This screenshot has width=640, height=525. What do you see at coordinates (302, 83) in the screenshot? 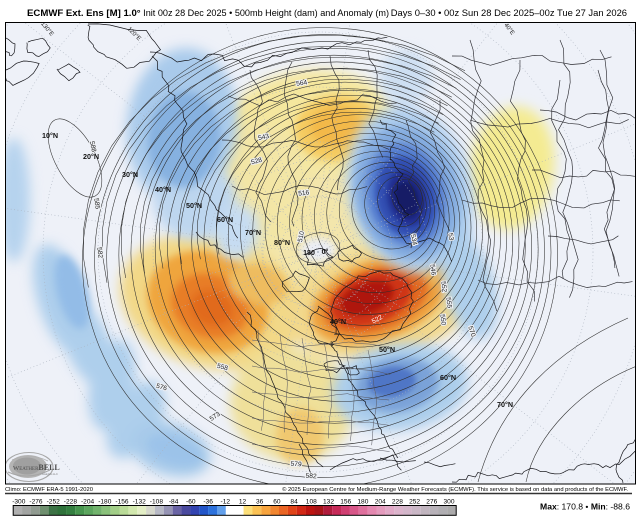
I see `svg-text: 564` at bounding box center [302, 83].